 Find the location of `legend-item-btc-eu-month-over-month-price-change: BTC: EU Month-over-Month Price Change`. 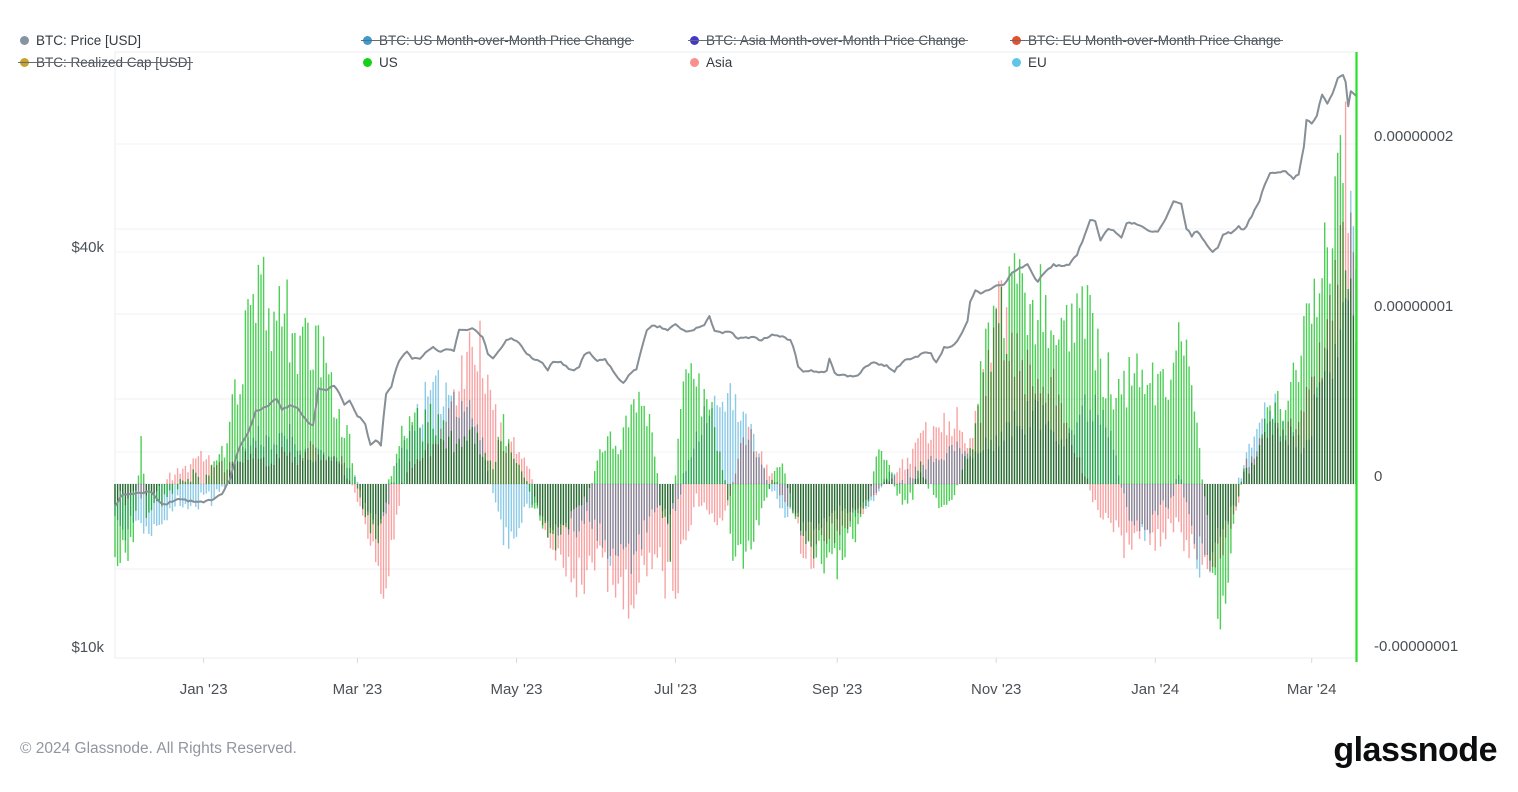

legend-item-btc-eu-month-over-month-price-change: BTC: EU Month-over-Month Price Change is located at coordinates (1146, 40).